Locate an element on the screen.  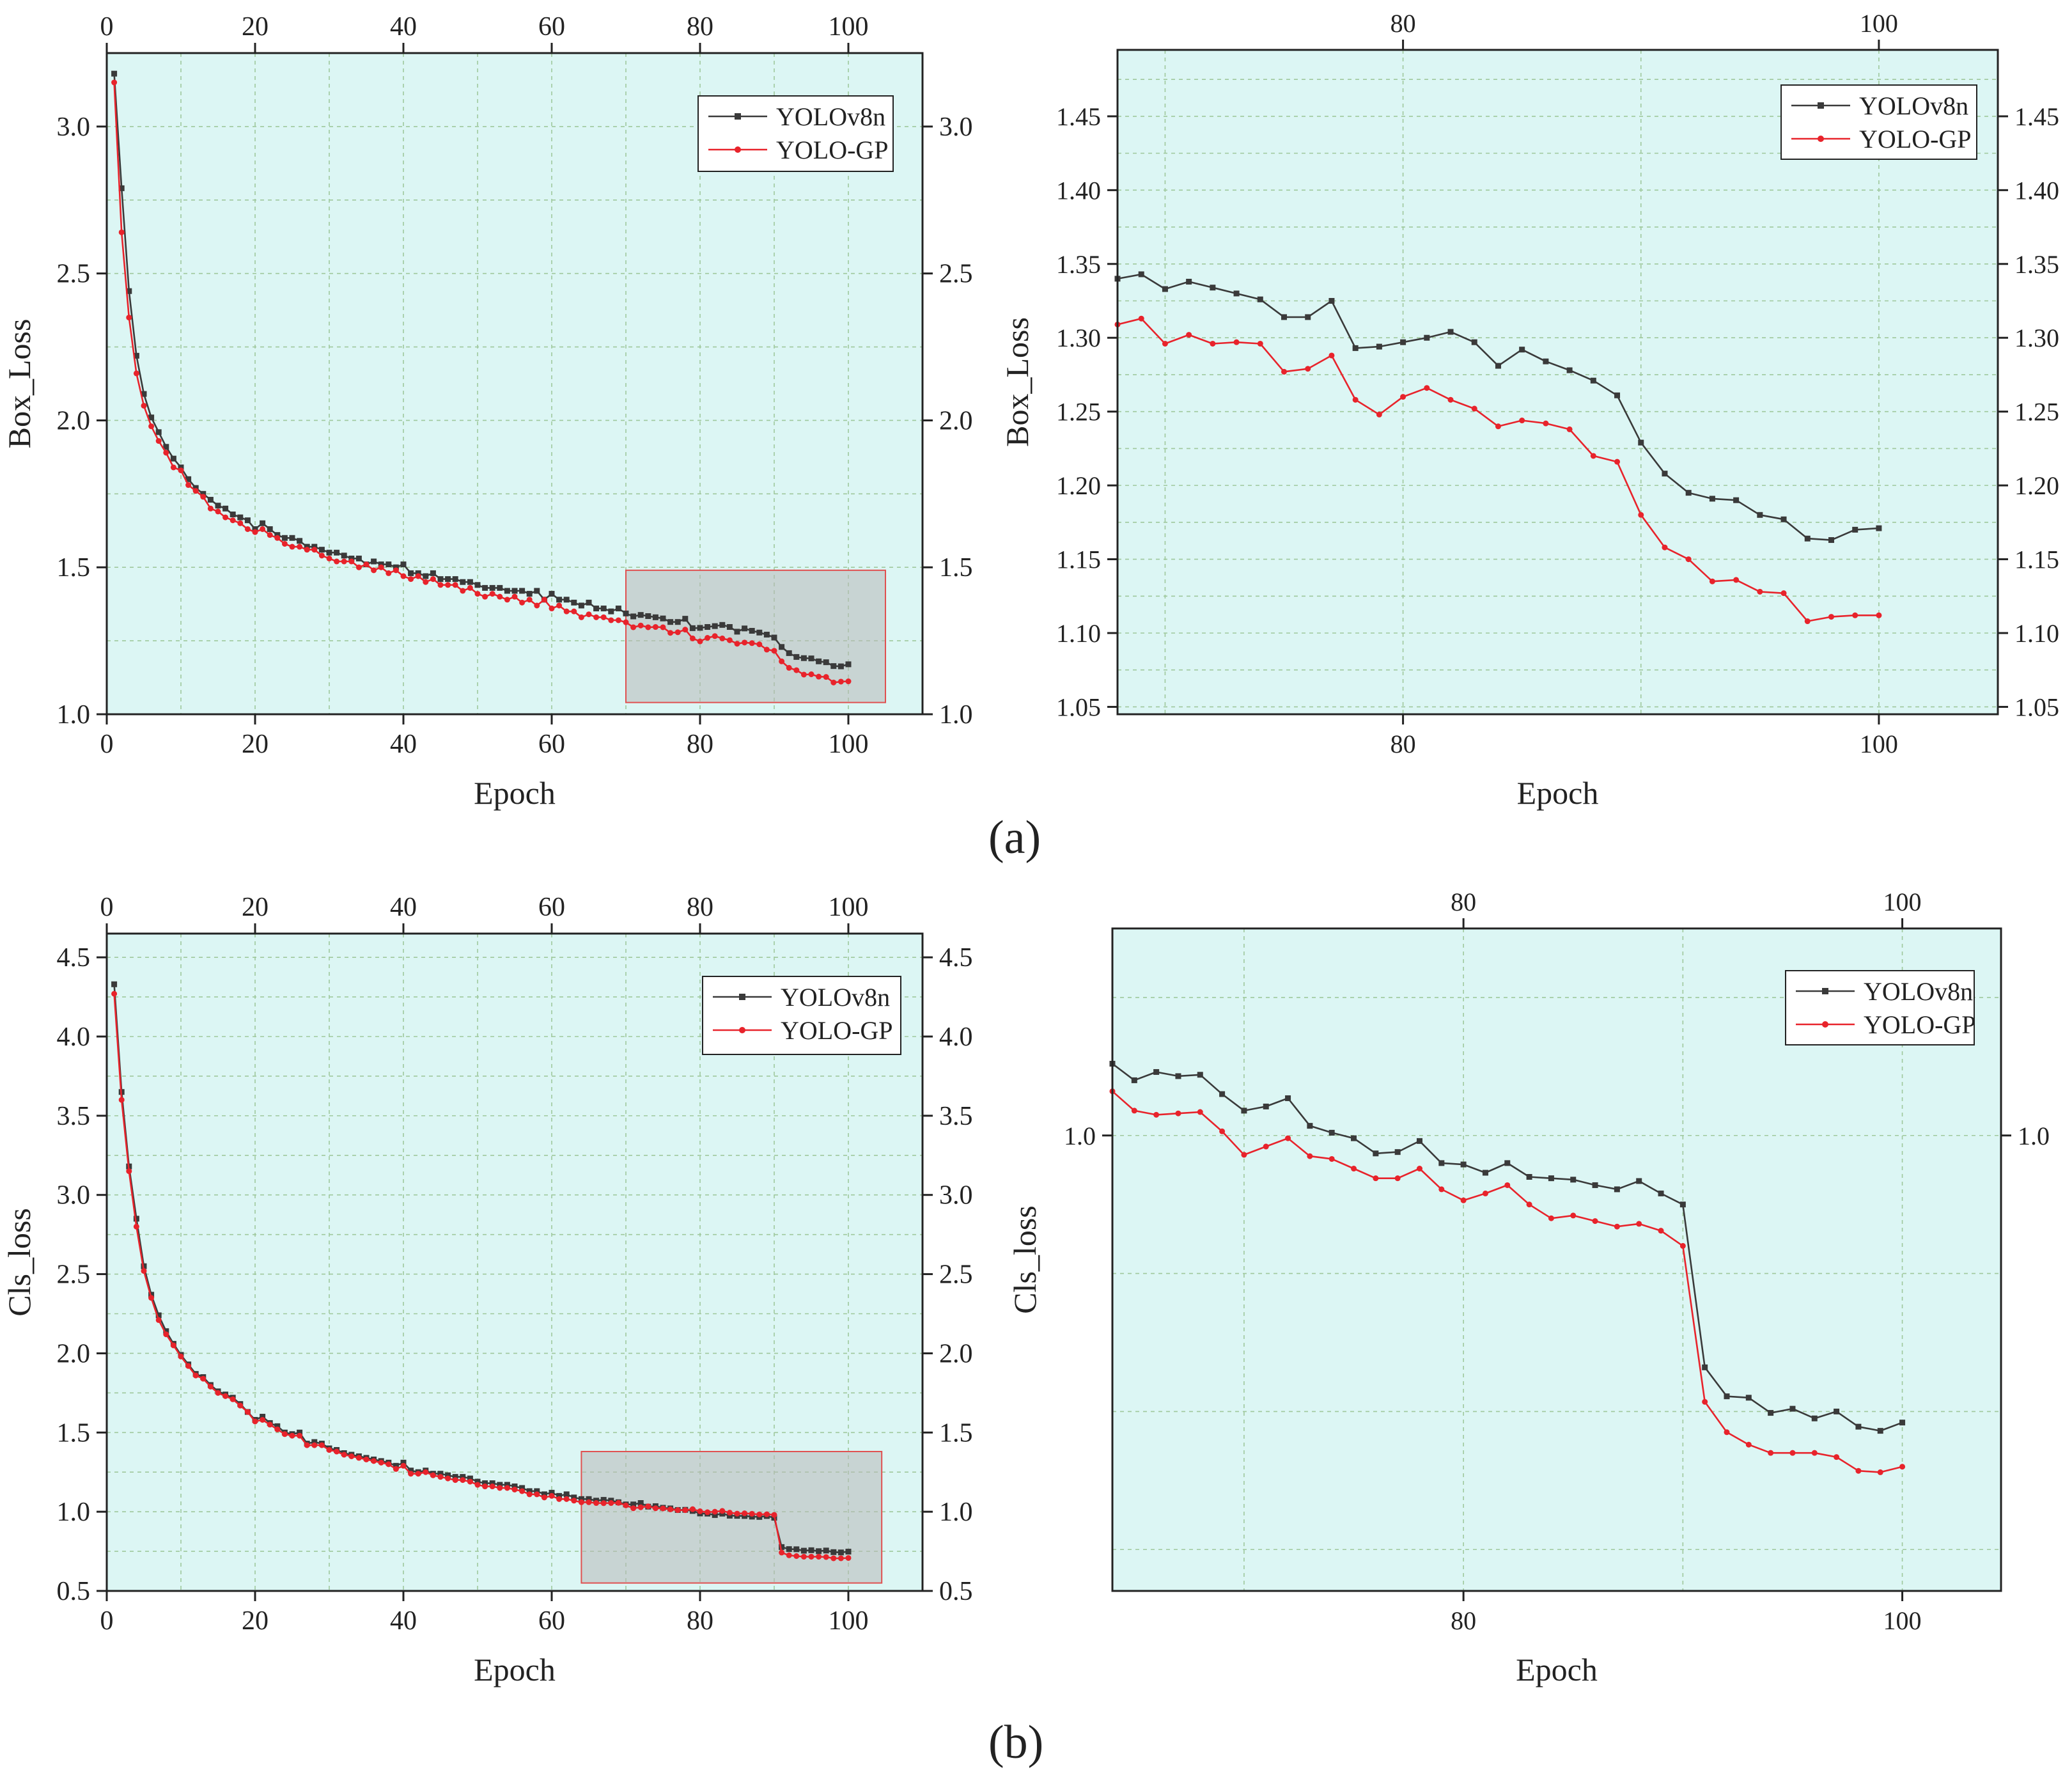
y-tick-label-right: 4.0 is located at coordinates (956, 1037).